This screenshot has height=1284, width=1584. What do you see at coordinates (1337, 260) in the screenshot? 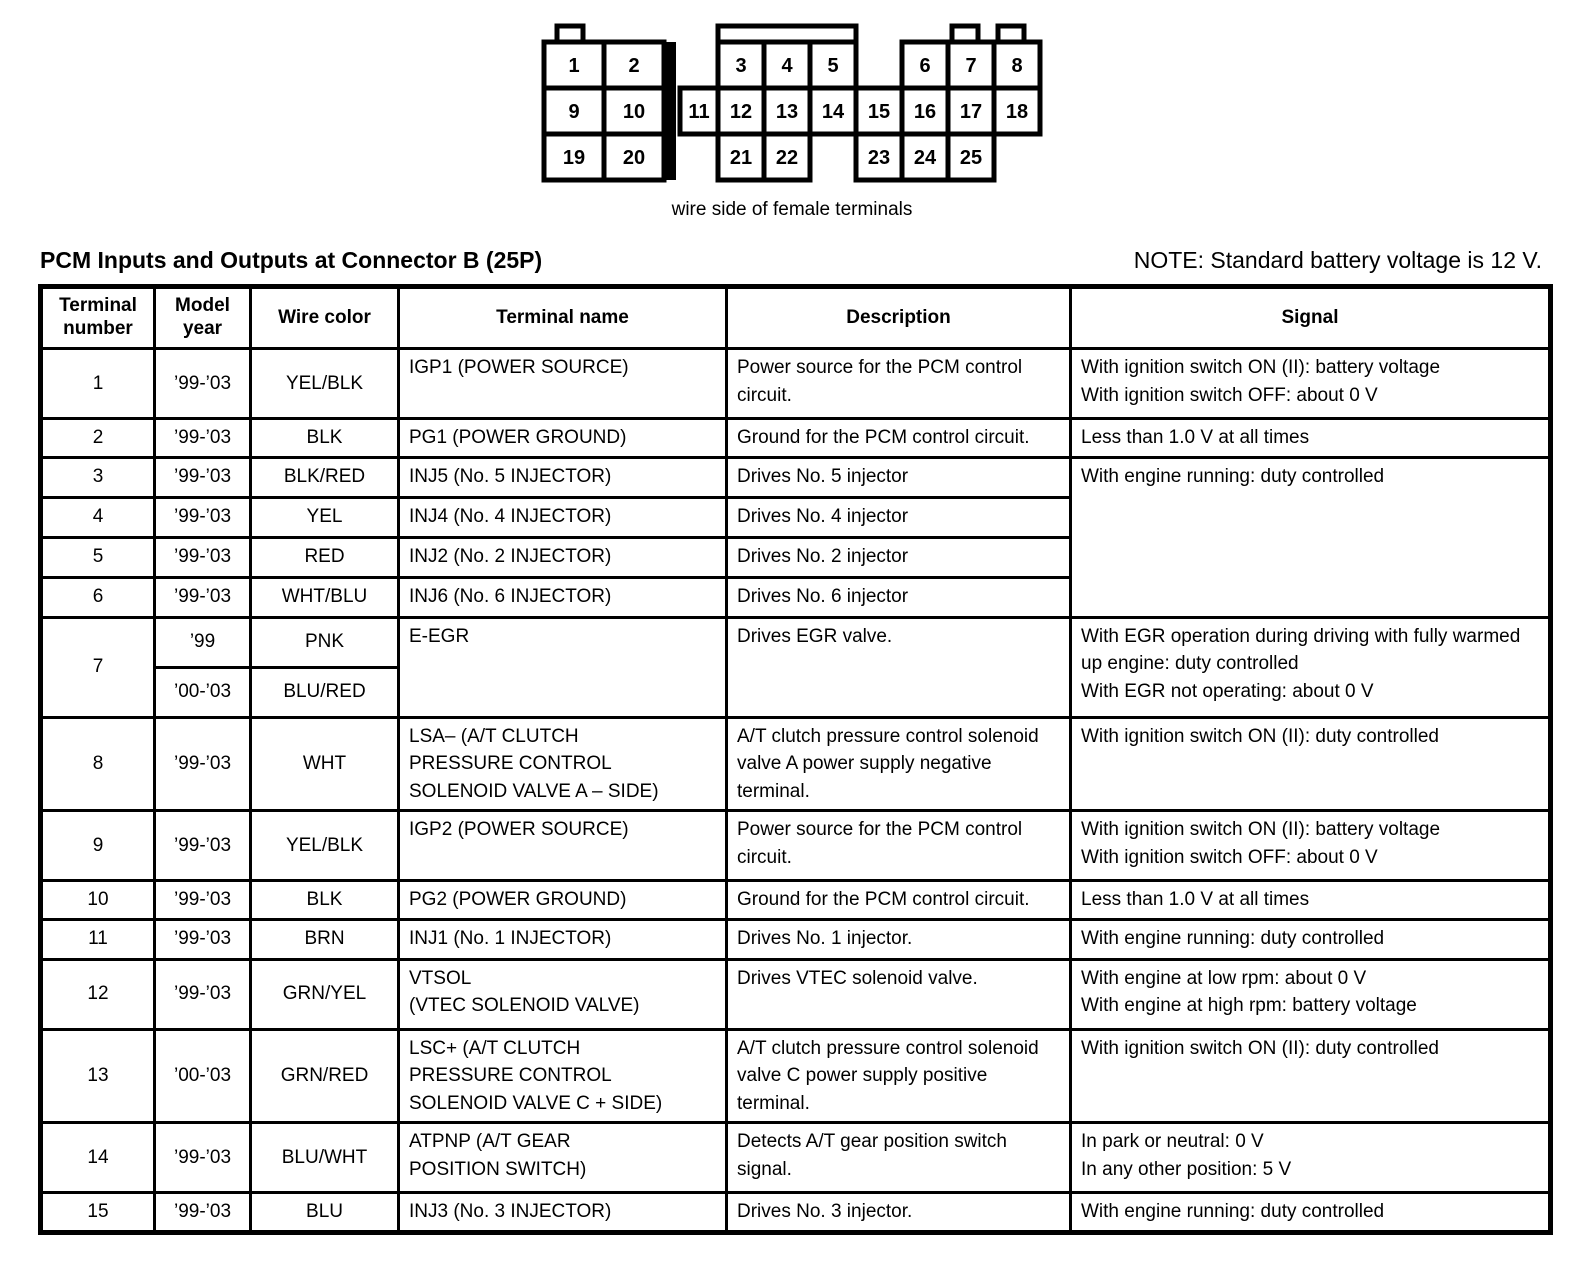
I see `battery-voltage-note: NOTE: Standard battery voltage is 12 V.` at bounding box center [1337, 260].